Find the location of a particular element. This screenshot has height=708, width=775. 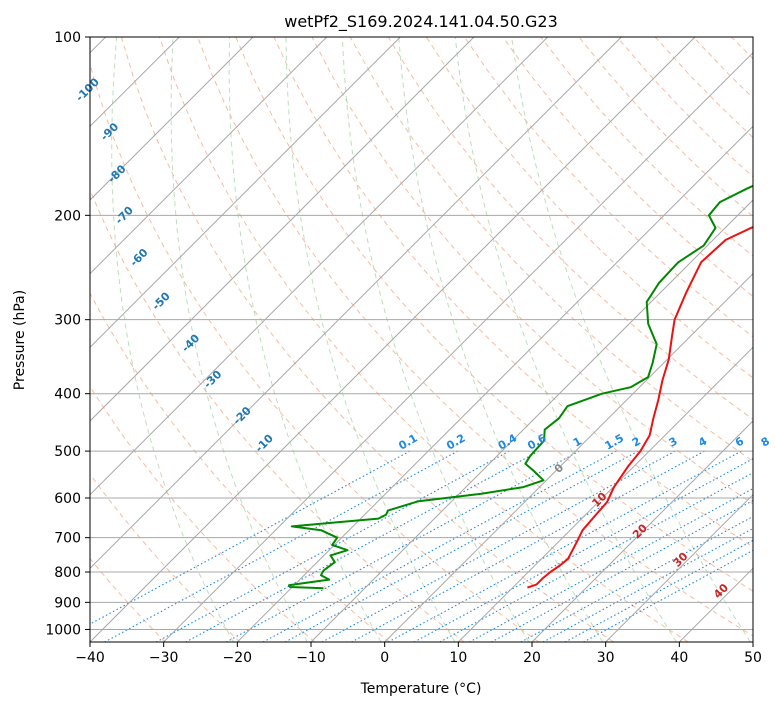

x-tick-label: −20 is located at coordinates (238, 658).